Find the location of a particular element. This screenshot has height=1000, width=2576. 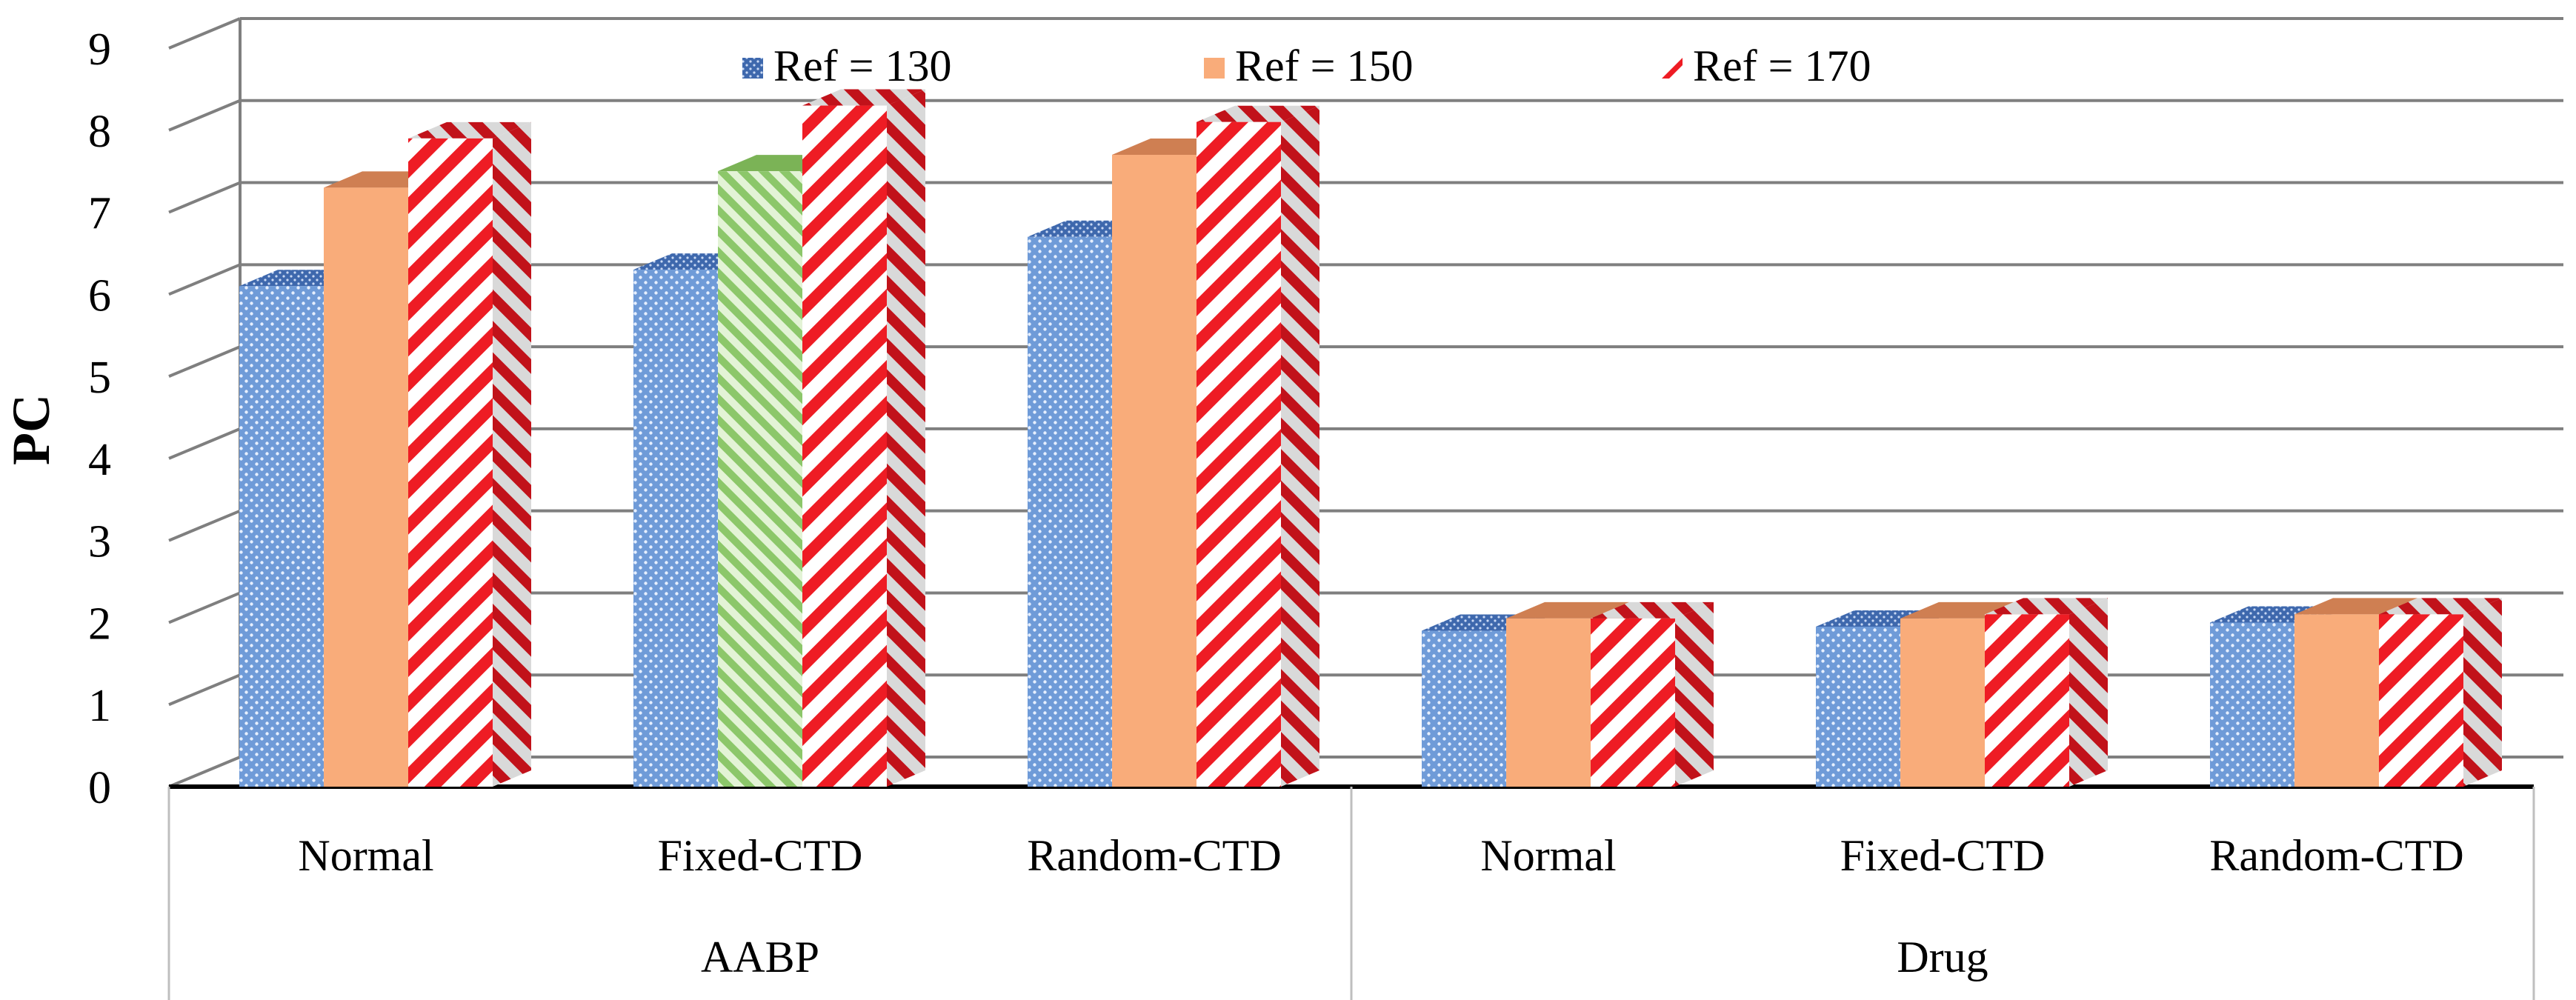

y-tick-label: 5 is located at coordinates (100, 378).